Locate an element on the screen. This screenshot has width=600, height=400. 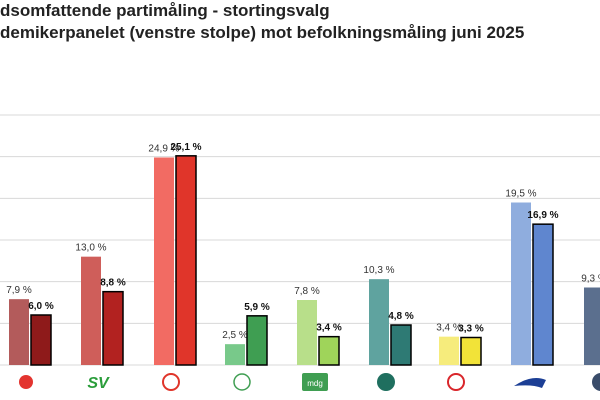
bar-right-sp is located at coordinates (257, 340).